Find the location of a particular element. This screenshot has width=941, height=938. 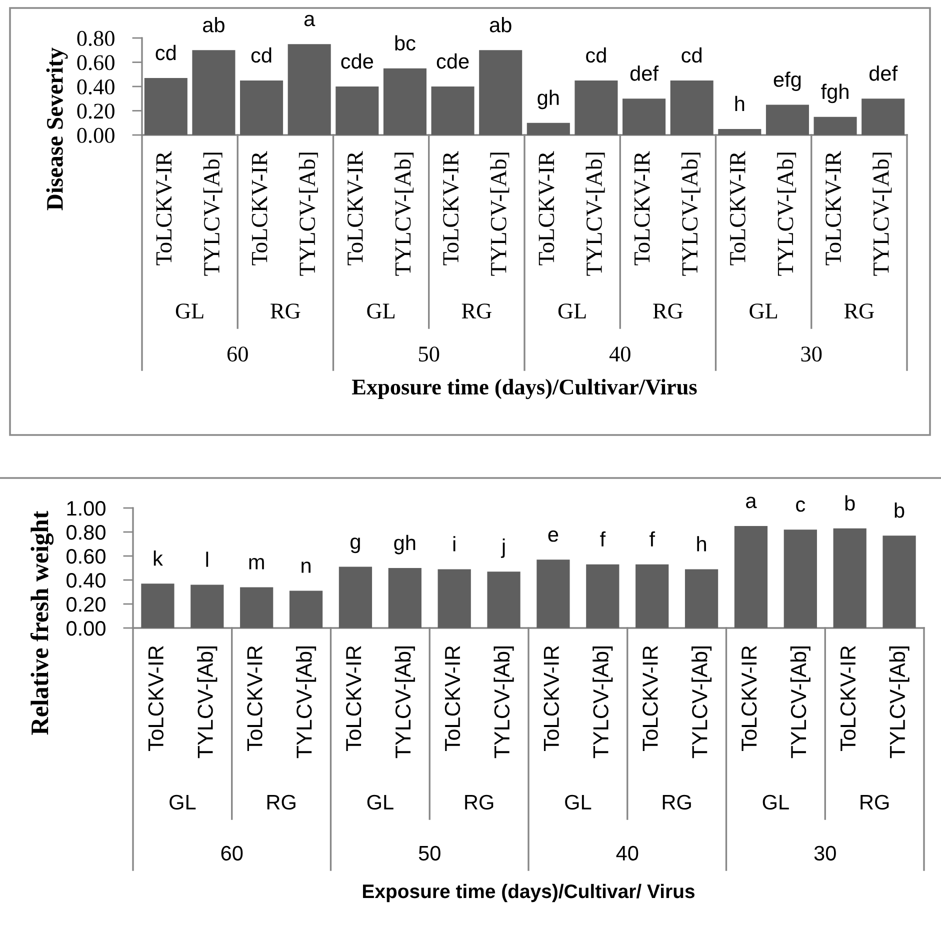

data-label: l is located at coordinates (207, 559).